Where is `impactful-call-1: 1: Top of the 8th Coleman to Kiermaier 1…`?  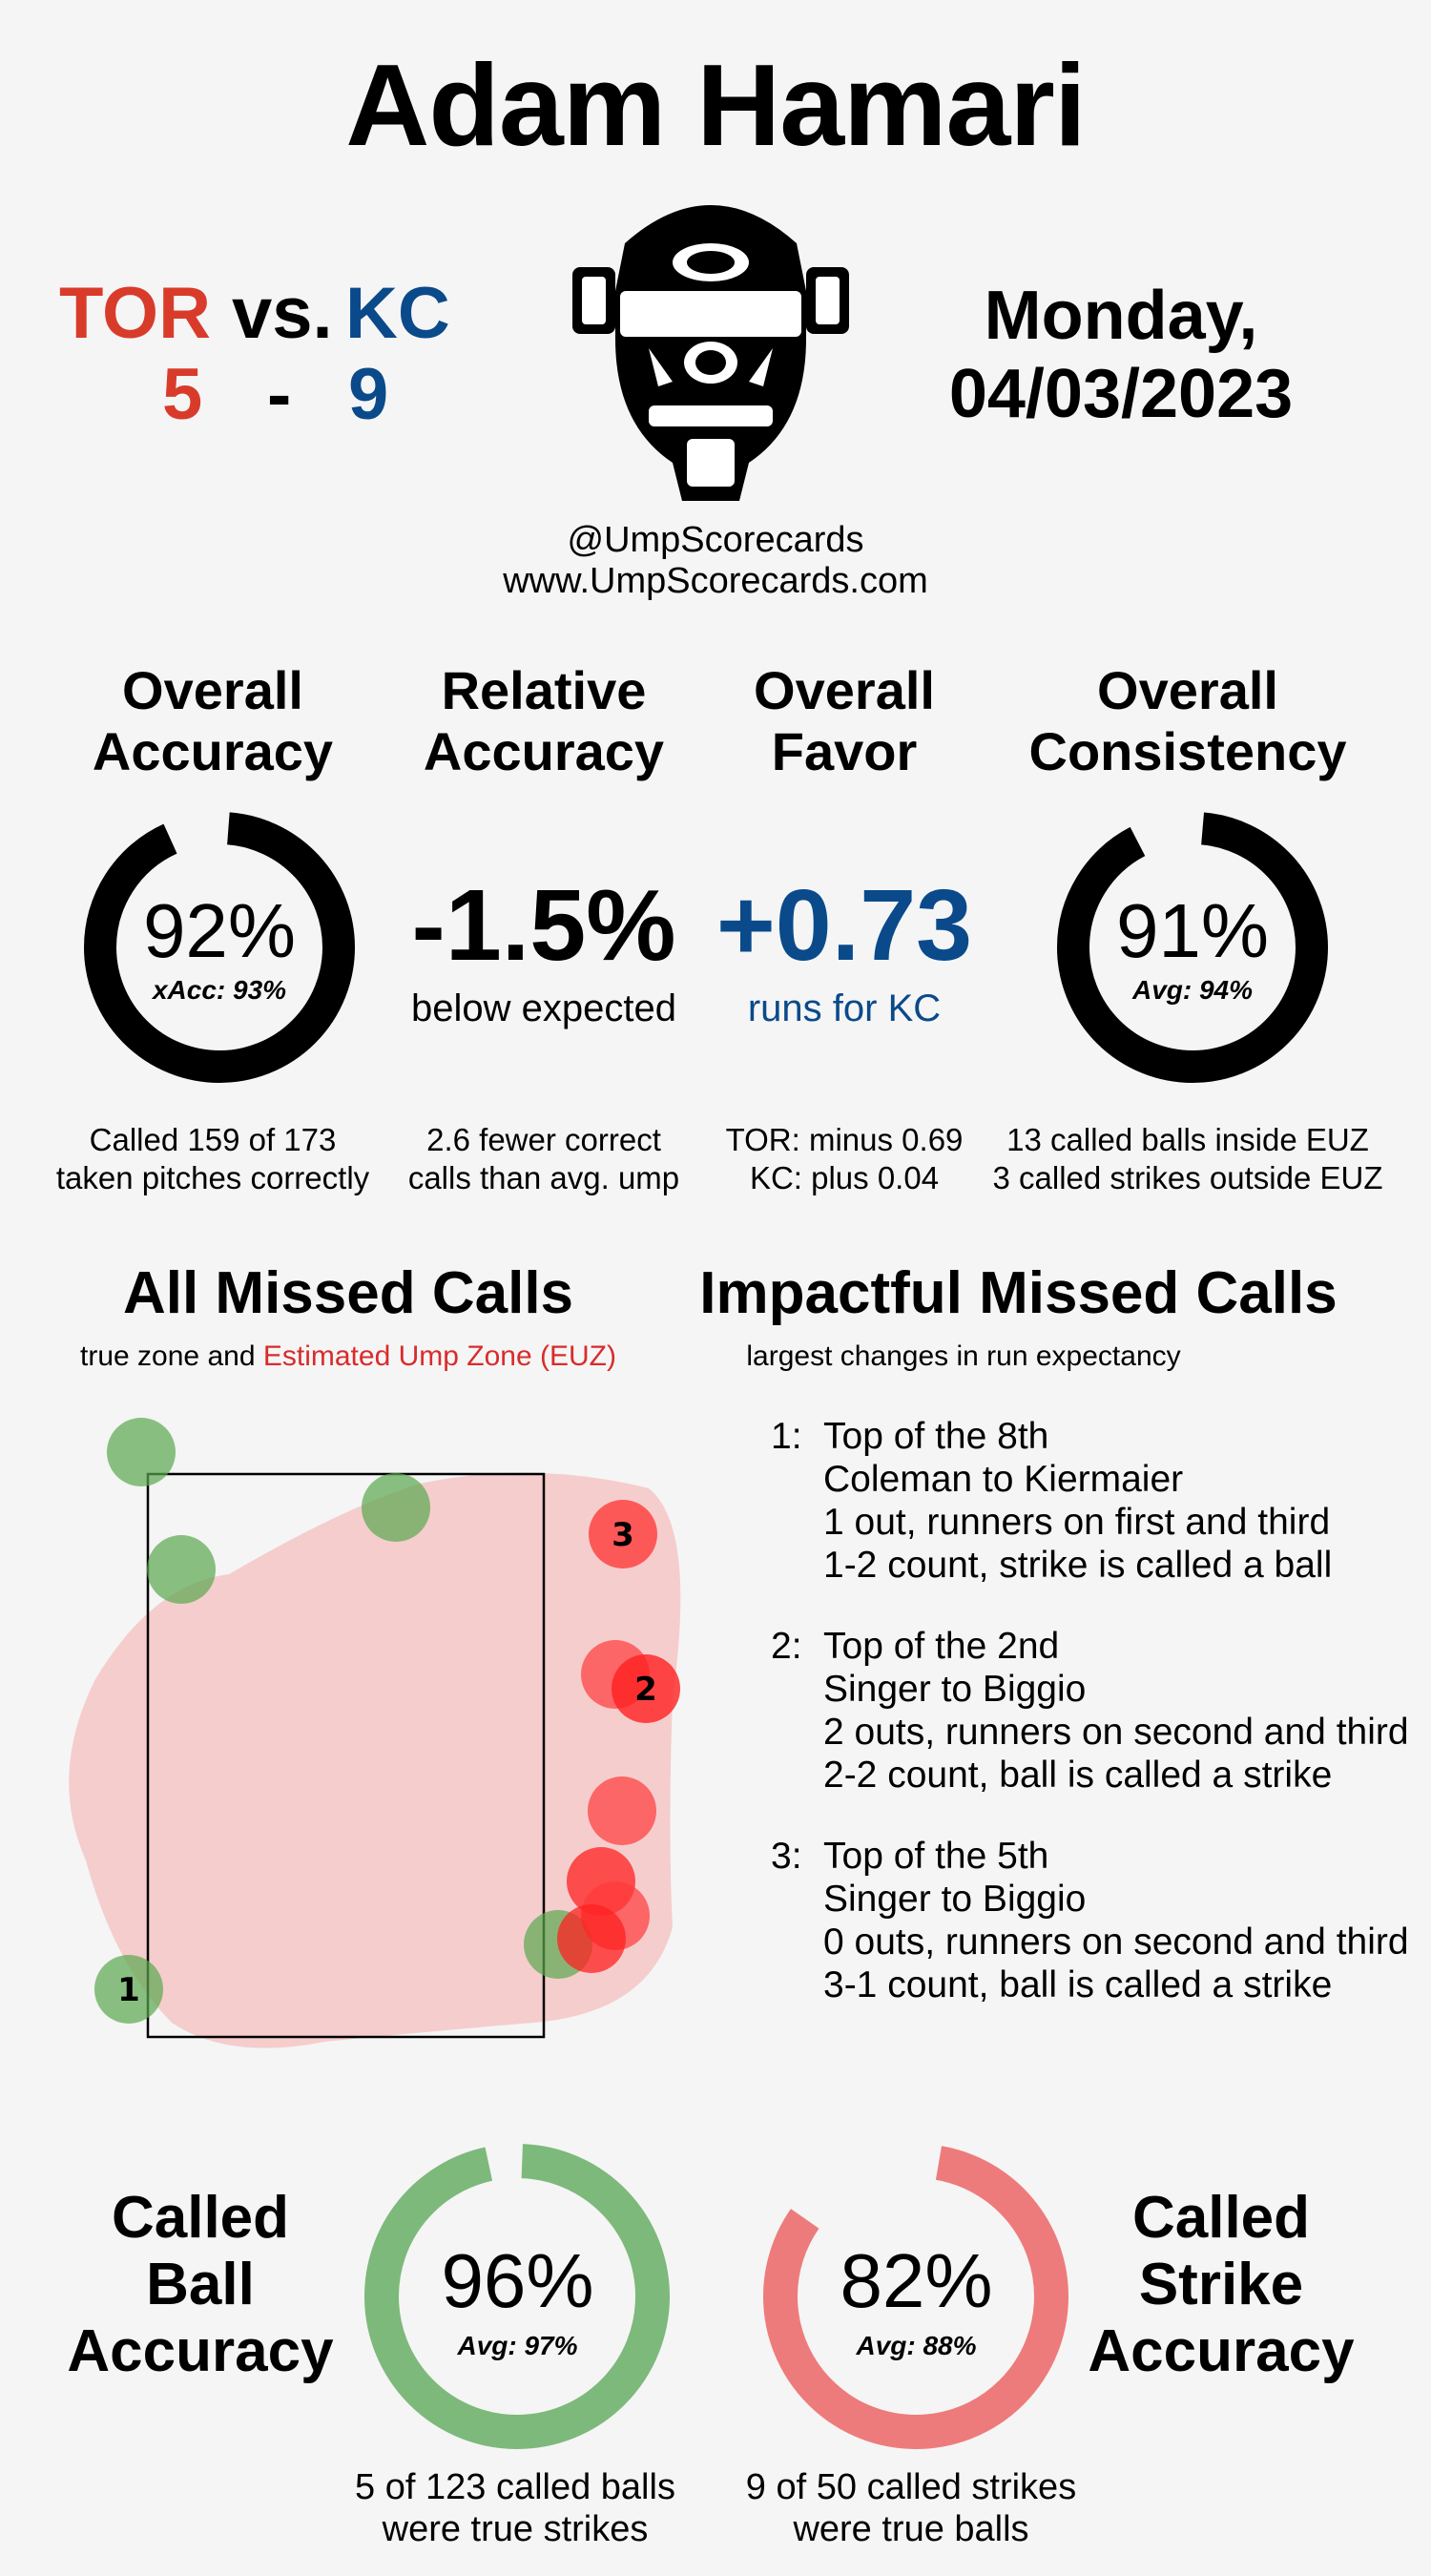 impactful-call-1: 1: Top of the 8th Coleman to Kiermaier 1… is located at coordinates (1052, 1501).